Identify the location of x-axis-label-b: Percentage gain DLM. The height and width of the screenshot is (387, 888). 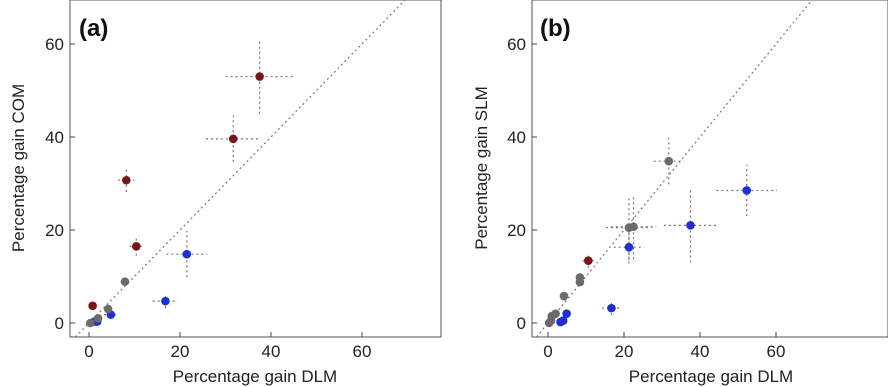
(711, 376).